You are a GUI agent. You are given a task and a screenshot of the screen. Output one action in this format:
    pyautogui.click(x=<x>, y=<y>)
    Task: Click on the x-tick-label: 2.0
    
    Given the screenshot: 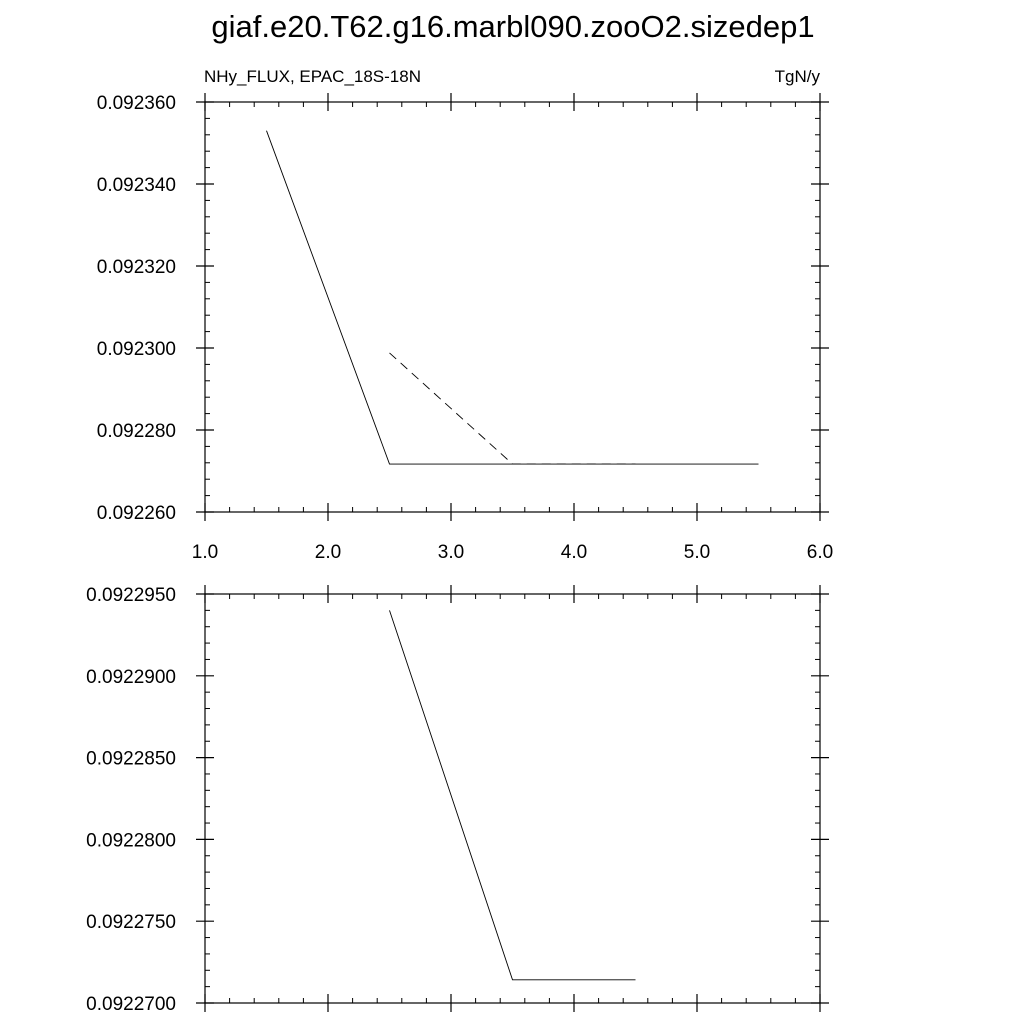 What is the action you would take?
    pyautogui.click(x=328, y=552)
    